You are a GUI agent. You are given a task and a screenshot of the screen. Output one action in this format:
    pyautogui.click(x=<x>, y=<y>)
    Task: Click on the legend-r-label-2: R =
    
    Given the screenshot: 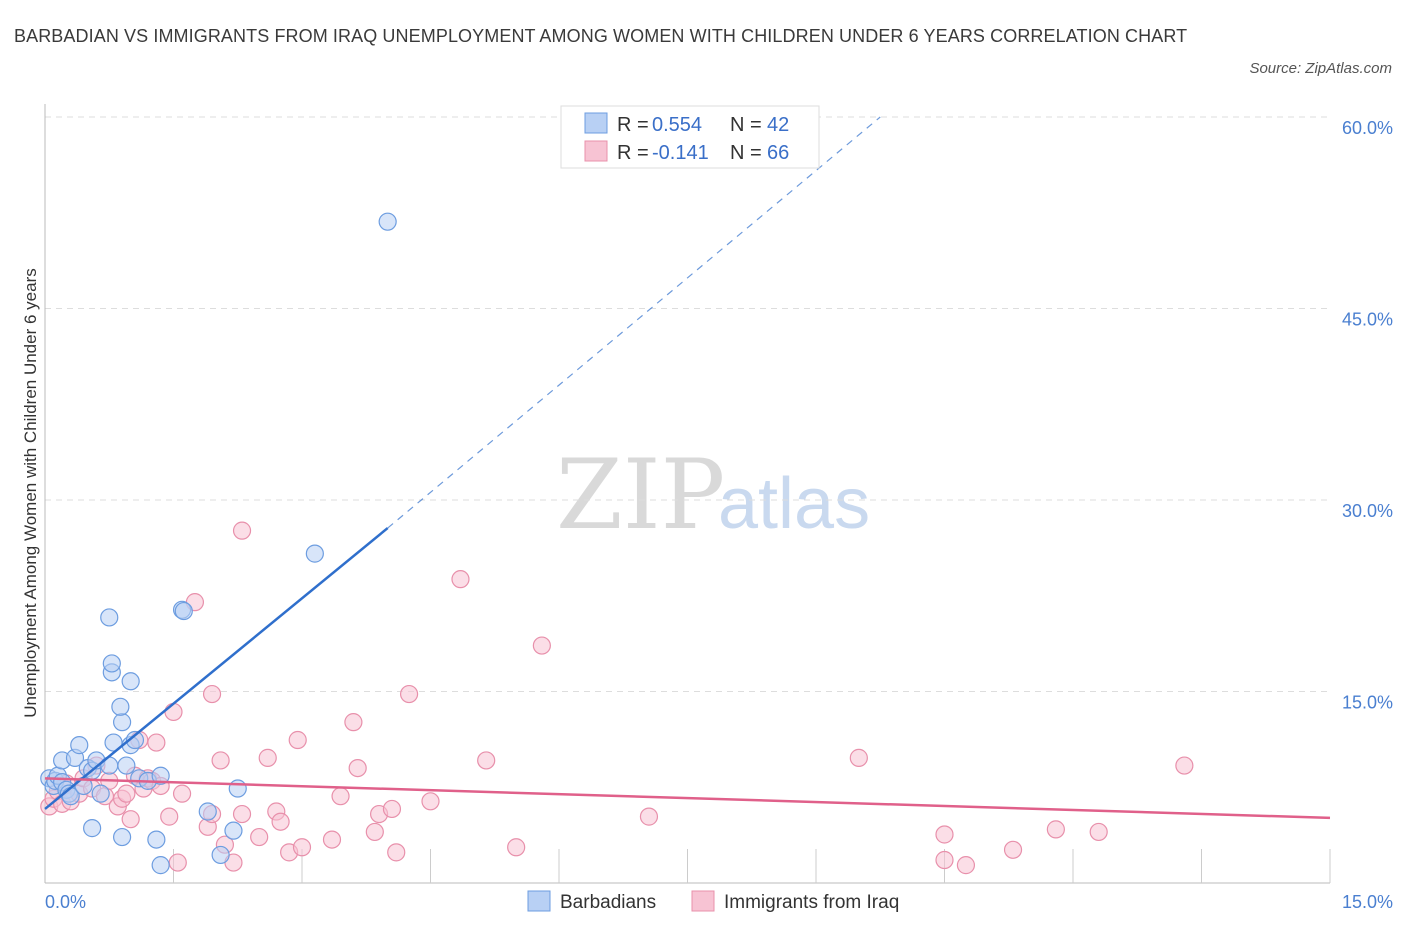 What is the action you would take?
    pyautogui.click(x=633, y=153)
    